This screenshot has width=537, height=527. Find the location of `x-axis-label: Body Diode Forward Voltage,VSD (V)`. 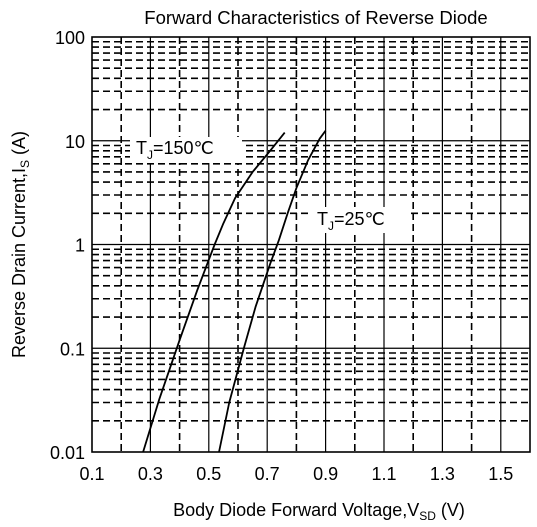

x-axis-label: Body Diode Forward Voltage,VSD (V) is located at coordinates (319, 511).